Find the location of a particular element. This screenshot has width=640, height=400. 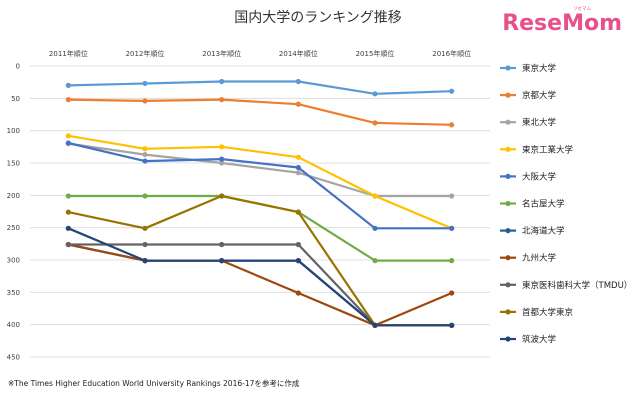

x-category-label: 2014年順位 is located at coordinates (298, 53).